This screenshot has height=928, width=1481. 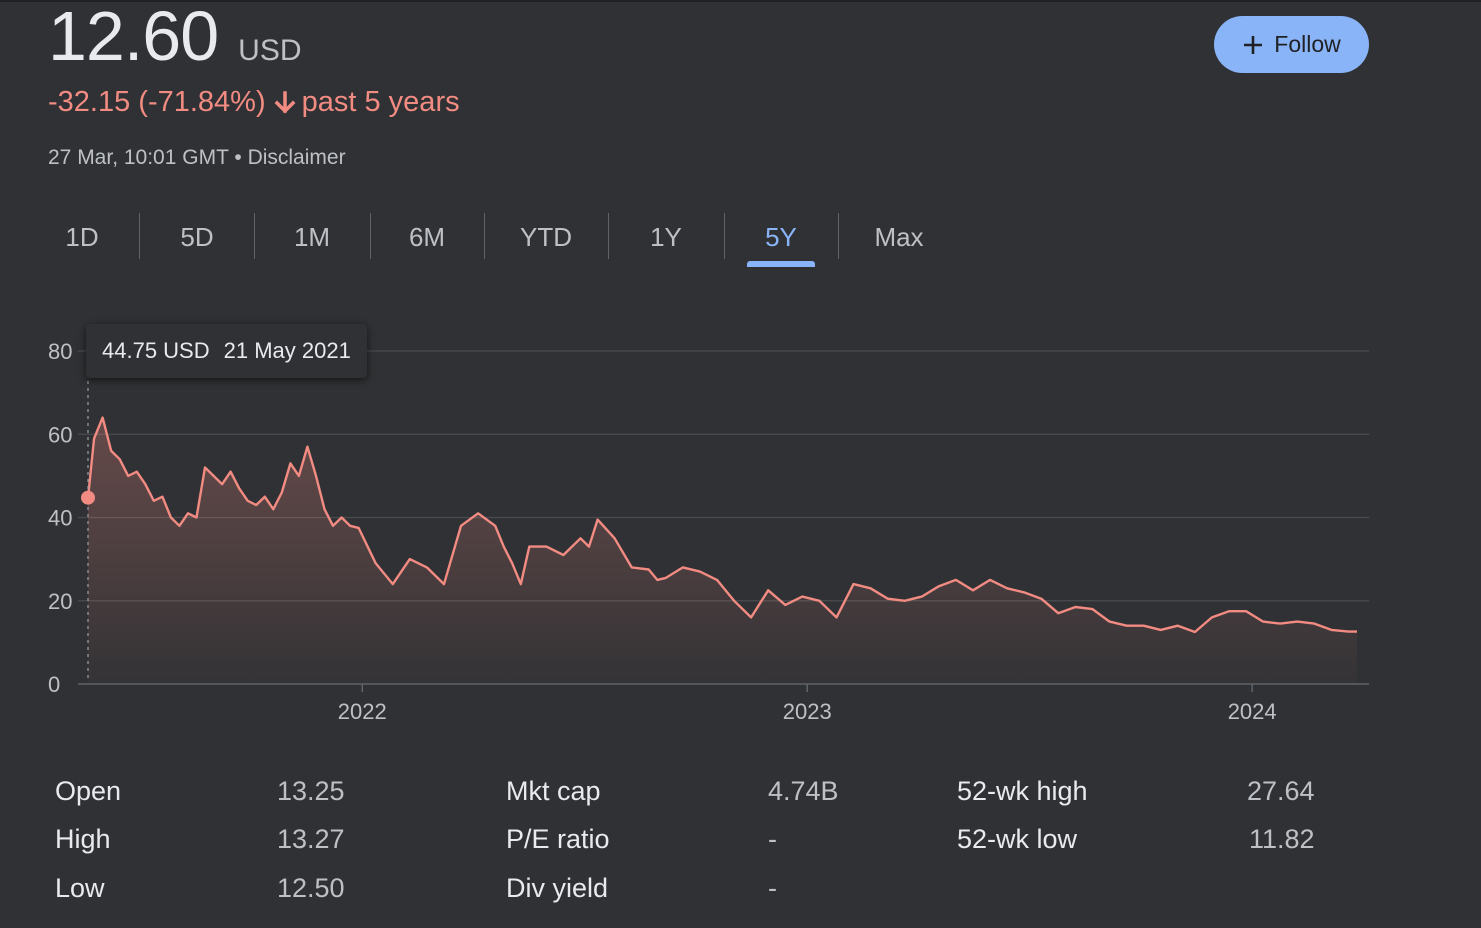 I want to click on current-price: 12.60, so click(x=133, y=37).